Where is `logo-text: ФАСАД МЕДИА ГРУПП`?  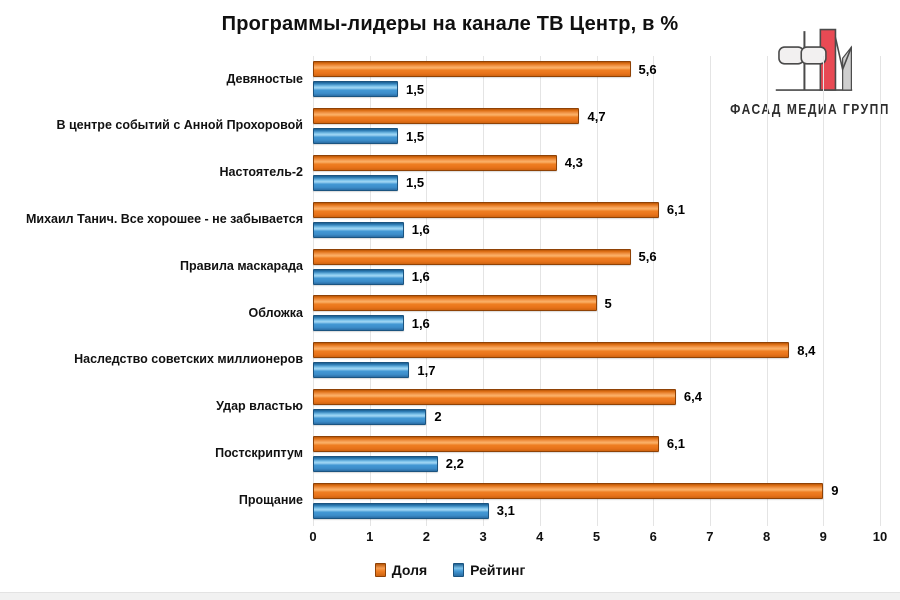
logo-text: ФАСАД МЕДИА ГРУПП is located at coordinates (810, 109).